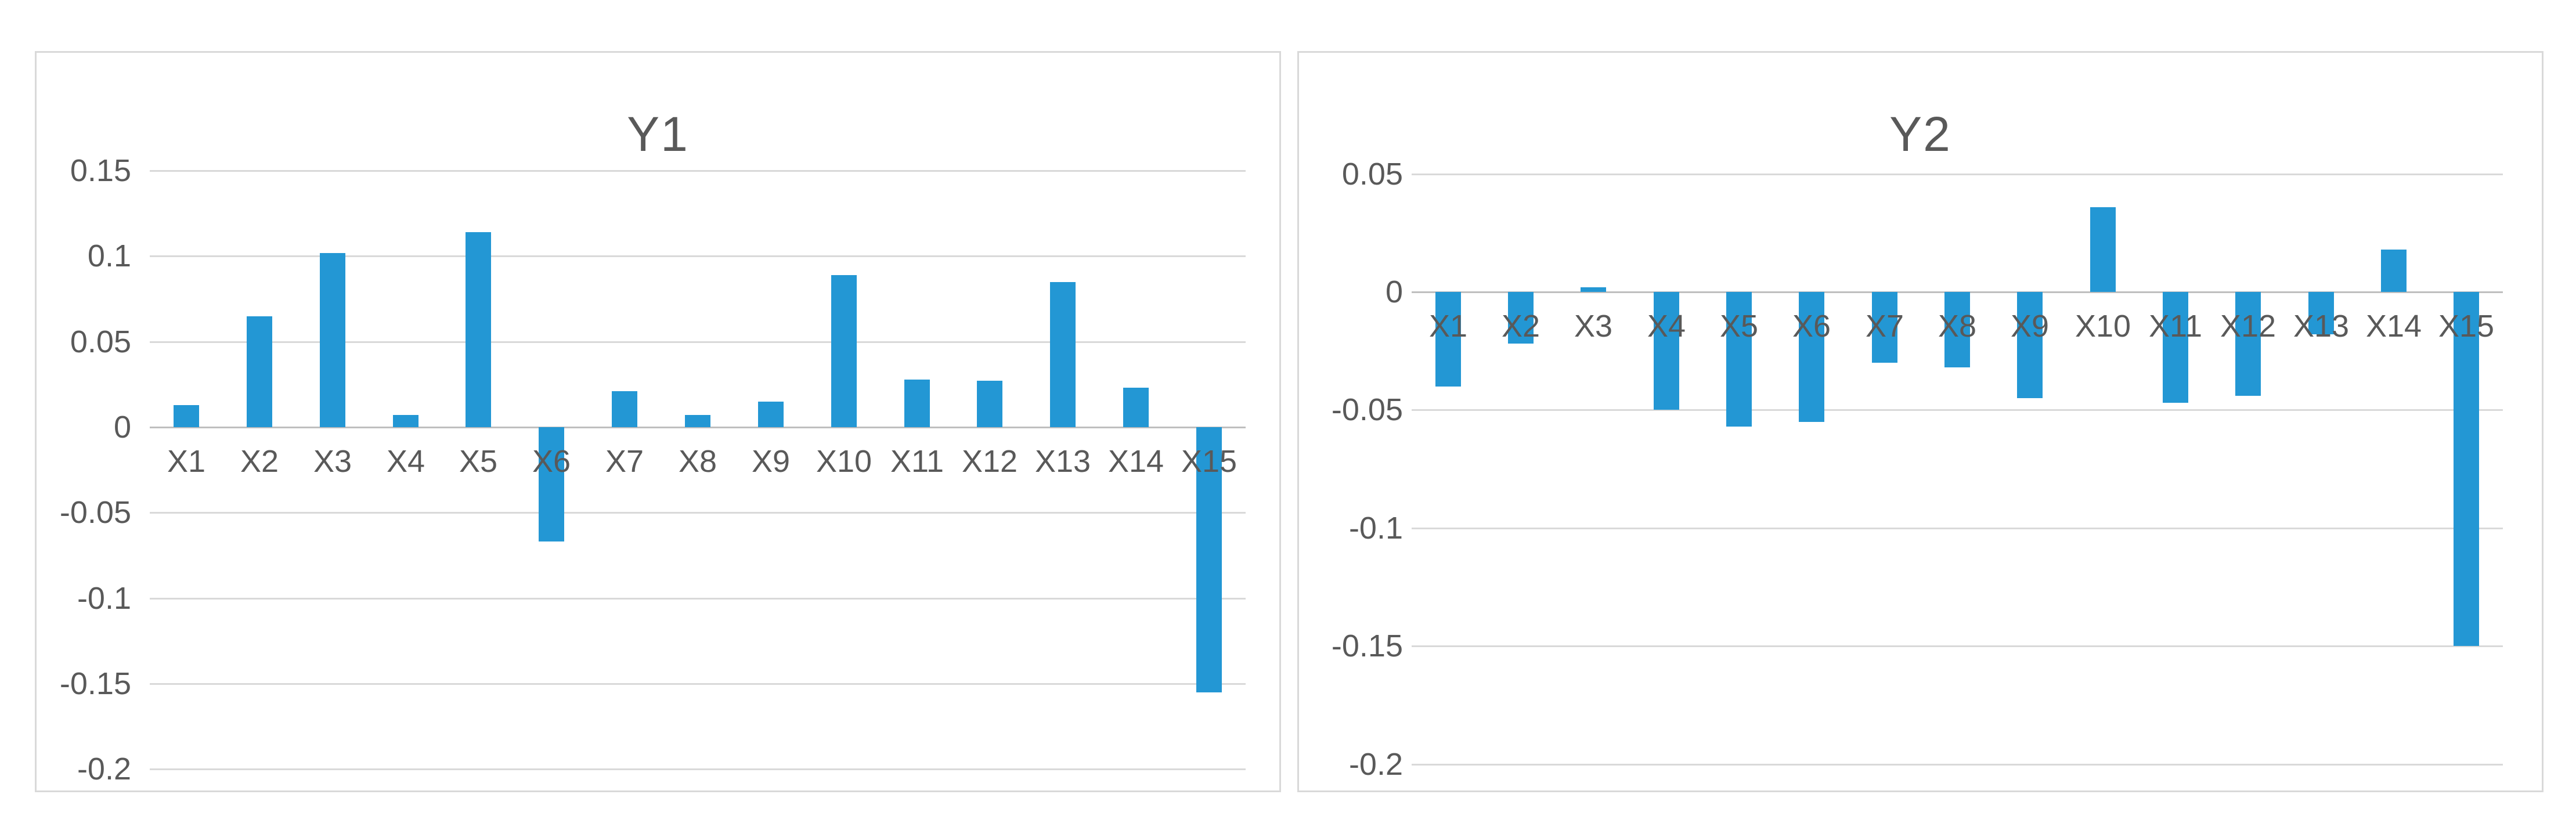 The height and width of the screenshot is (834, 2576). I want to click on x-axis-zero-line, so click(698, 427).